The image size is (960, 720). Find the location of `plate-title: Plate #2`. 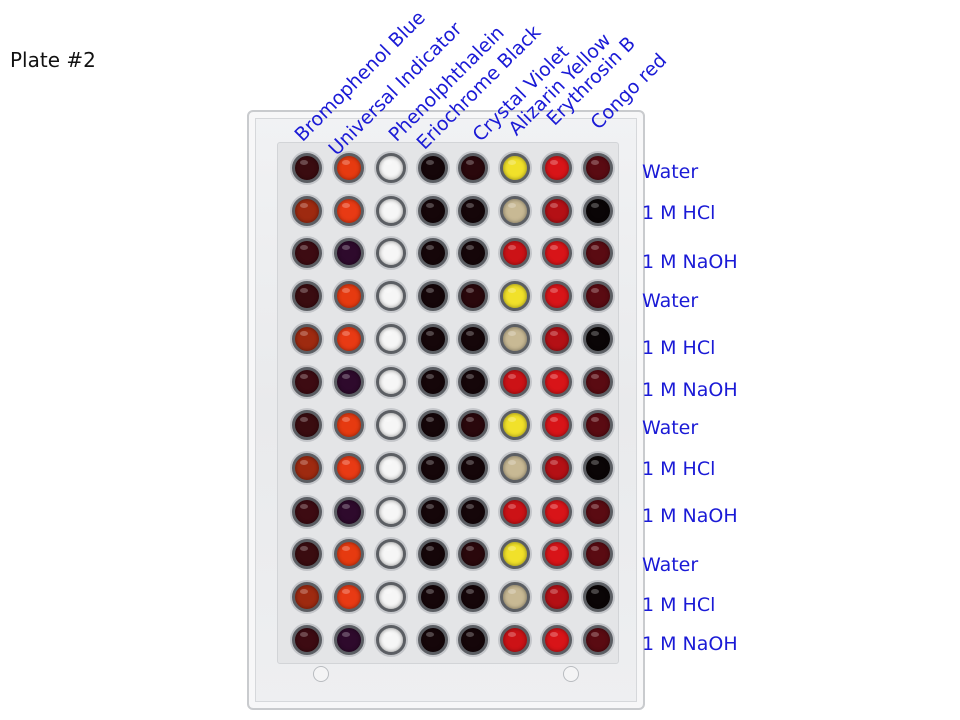

plate-title: Plate #2 is located at coordinates (53, 60).